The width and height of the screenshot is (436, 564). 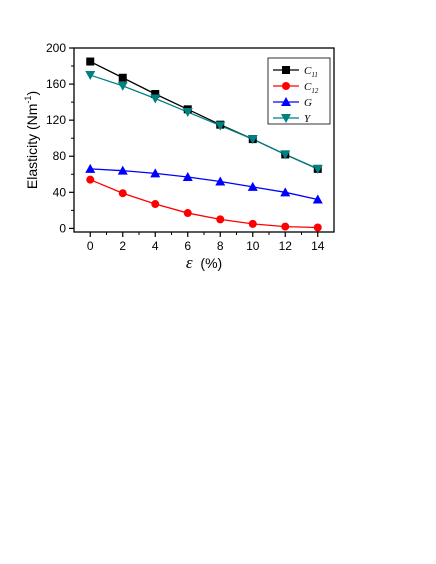 I want to click on legend-label-name: Y, so click(x=308, y=119).